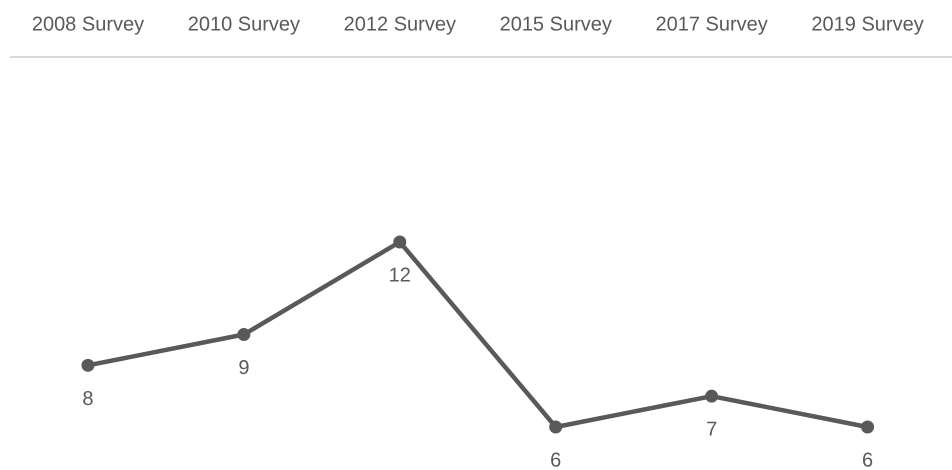  Describe the element at coordinates (244, 25) in the screenshot. I see `x-tick-label: 2010 Survey` at that location.